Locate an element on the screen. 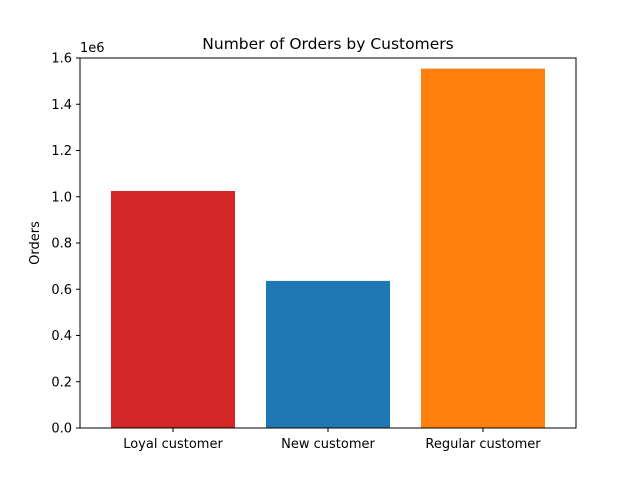  y-axis-ticks: 0.0 0.2 0.4 0.6 0.8 1.0 1.2 1.4 1.6 is located at coordinates (65, 244).